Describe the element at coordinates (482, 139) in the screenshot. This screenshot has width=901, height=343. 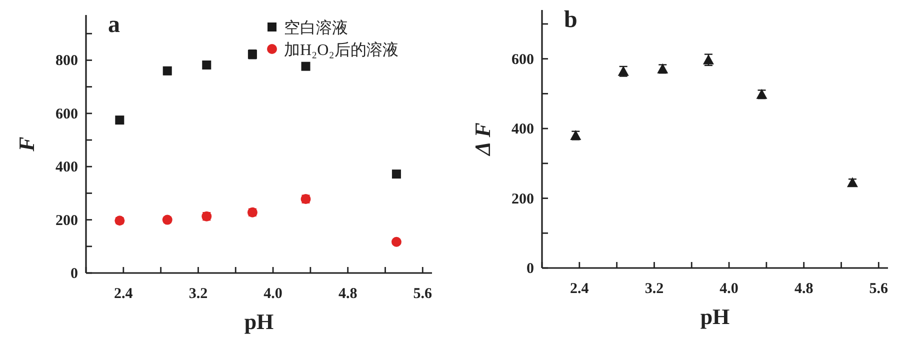
I see `y-axis-title: Δ F` at that location.